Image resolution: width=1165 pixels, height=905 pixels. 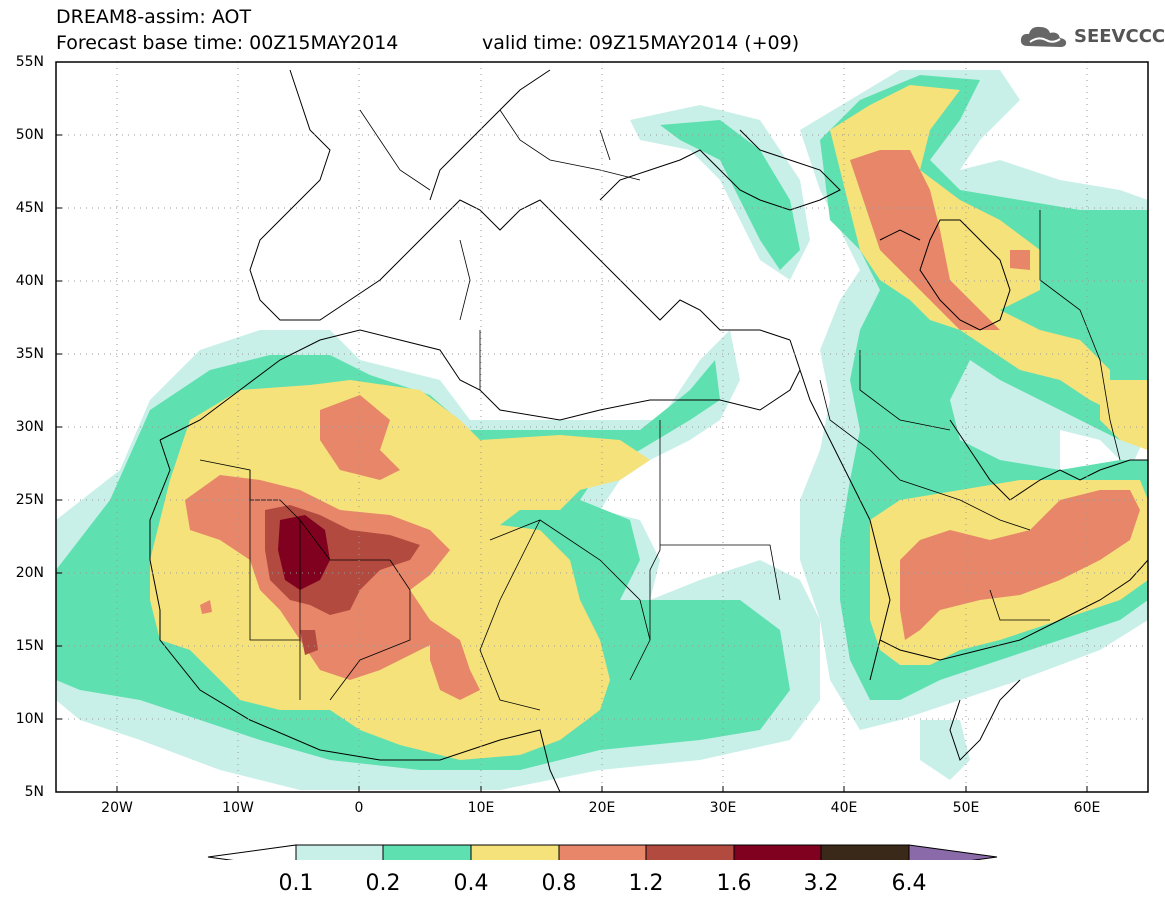 What do you see at coordinates (646, 883) in the screenshot?
I see `colorbar-label: 1.2` at bounding box center [646, 883].